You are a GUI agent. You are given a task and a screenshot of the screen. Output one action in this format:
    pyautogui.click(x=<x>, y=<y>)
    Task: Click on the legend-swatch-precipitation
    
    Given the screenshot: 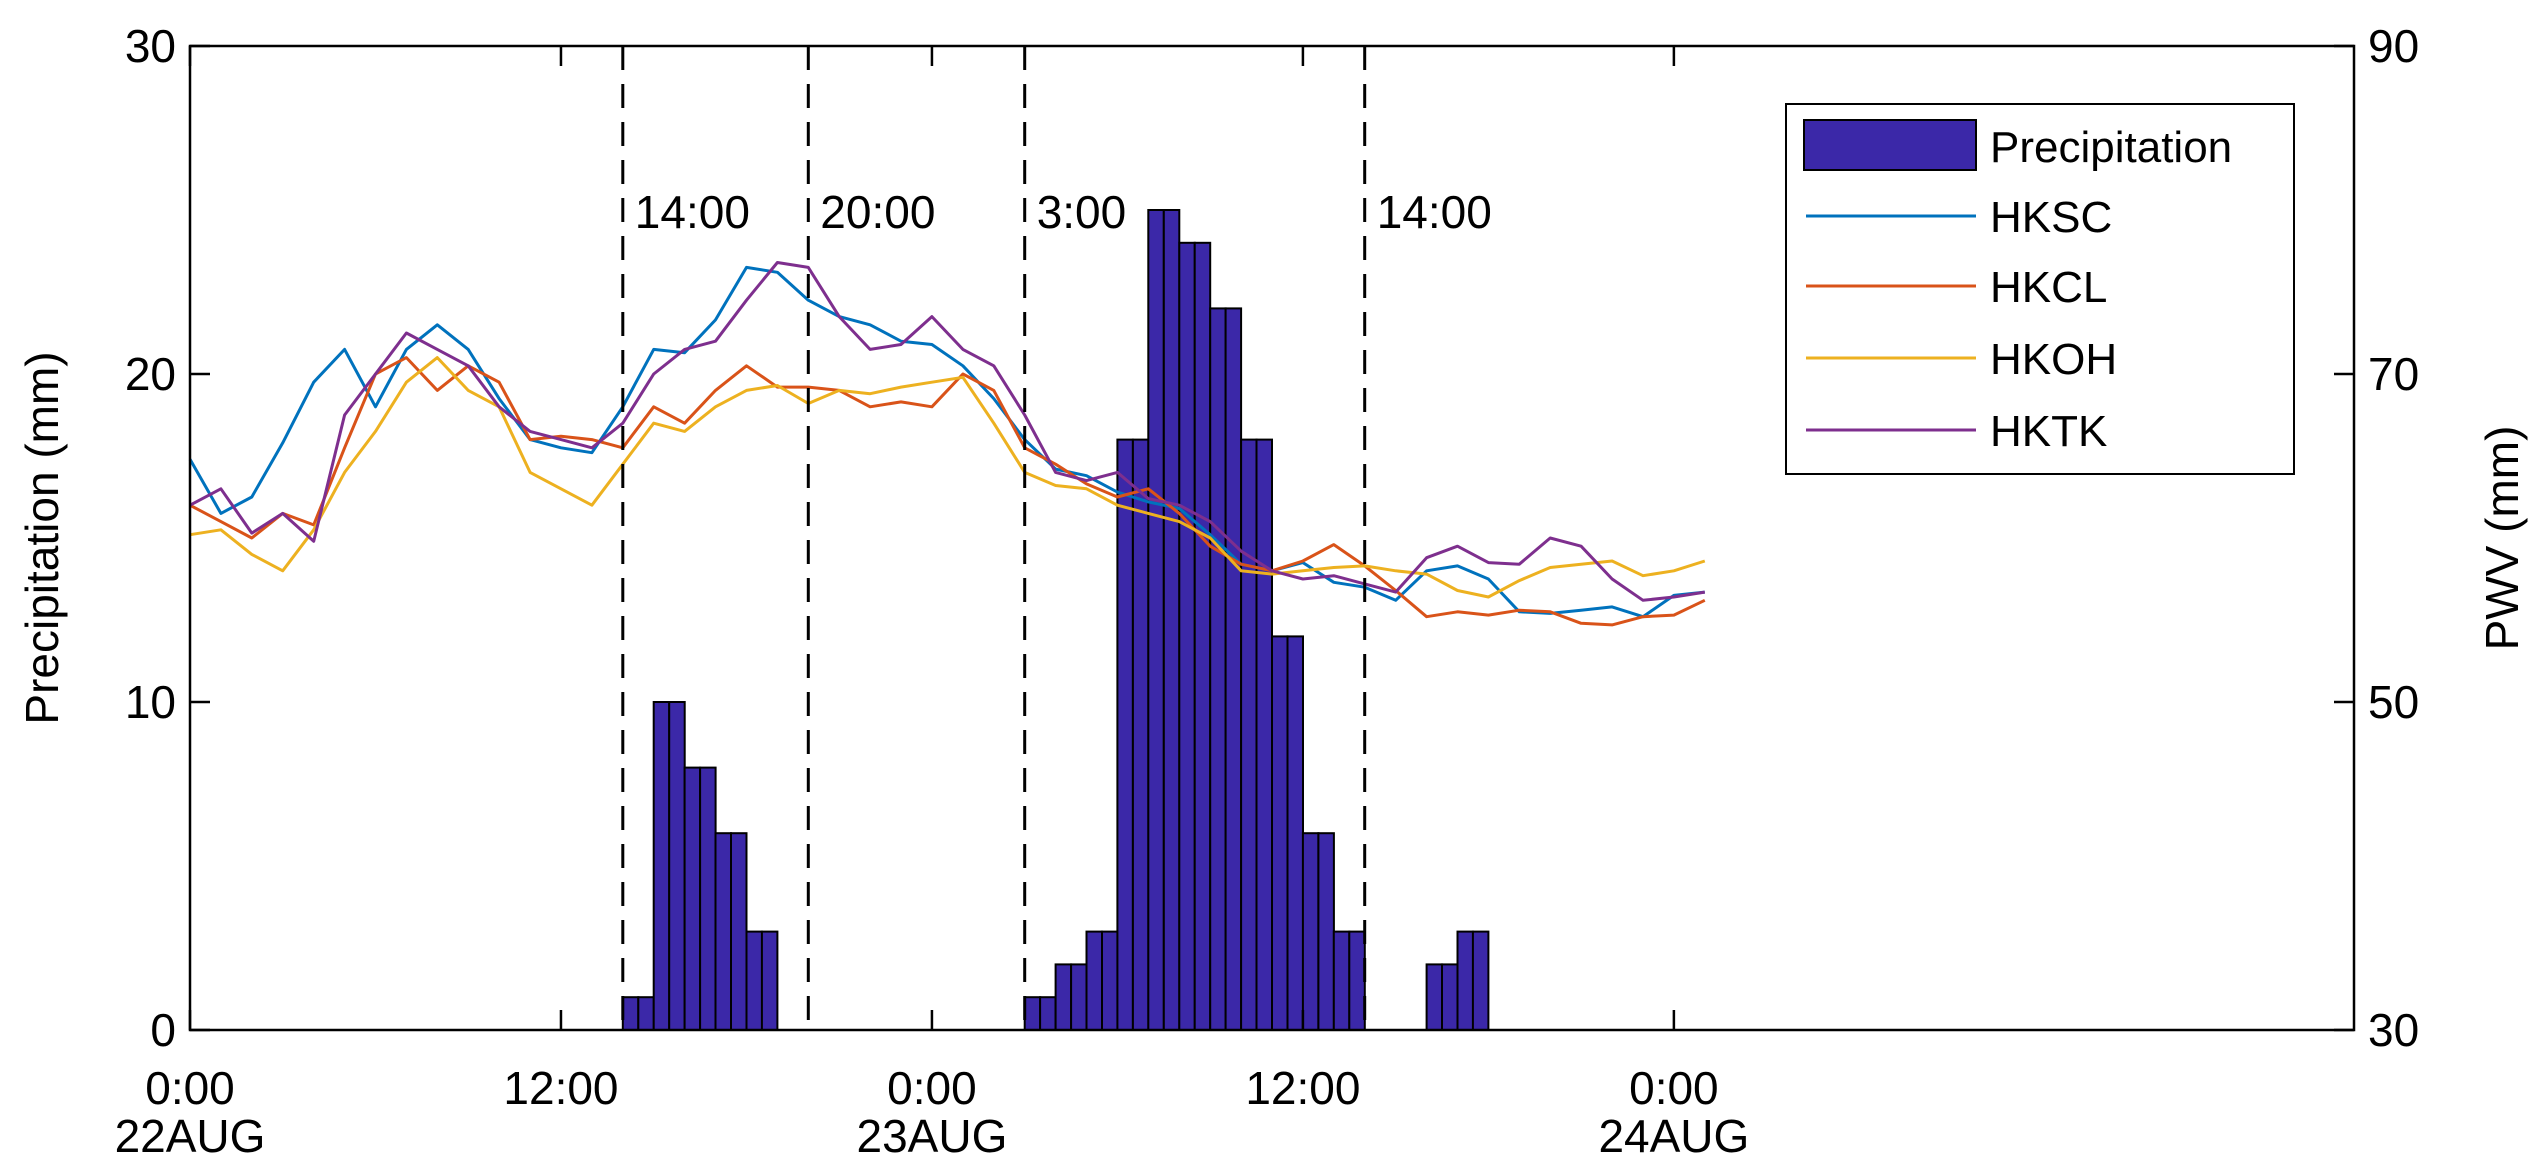 What is the action you would take?
    pyautogui.click(x=1890, y=145)
    